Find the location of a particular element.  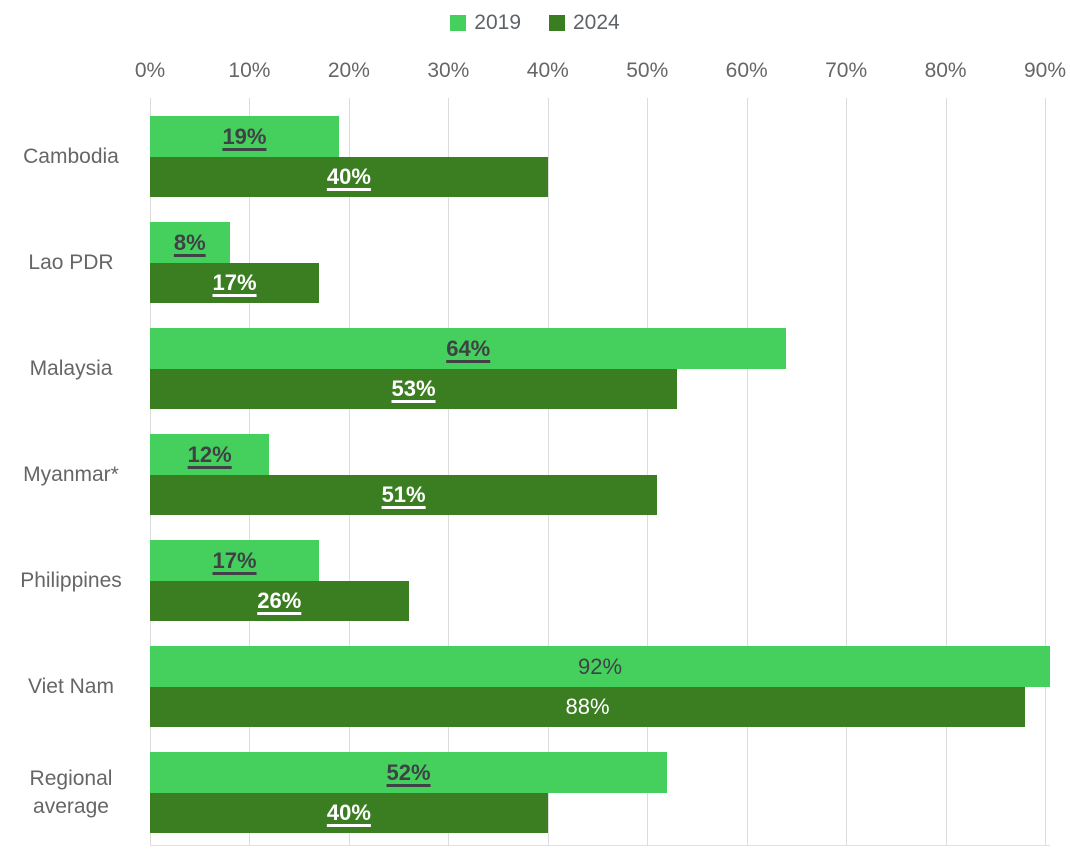

value-label-2019-regional-average: 52% is located at coordinates (408, 772).